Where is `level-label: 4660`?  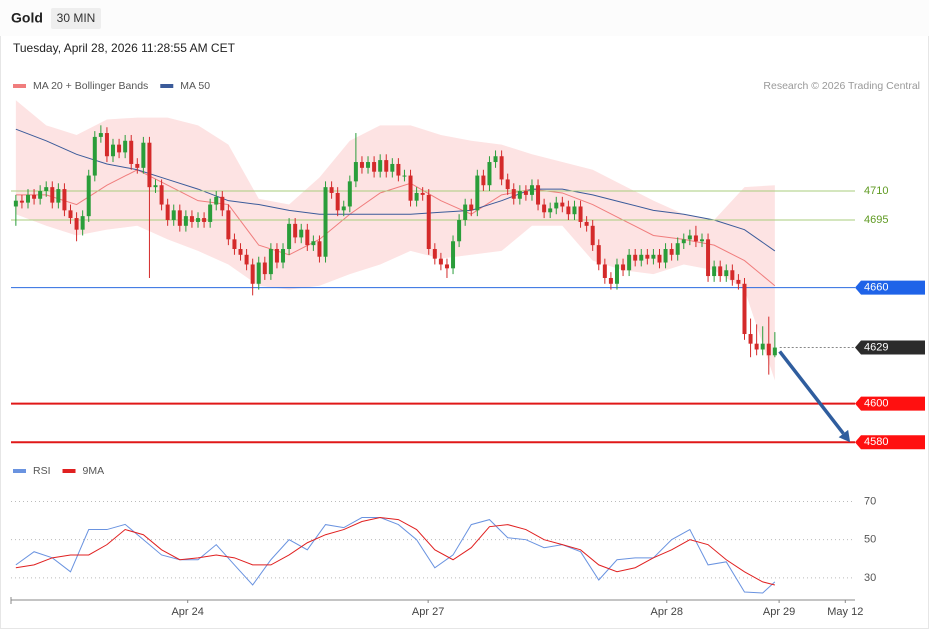 level-label: 4660 is located at coordinates (876, 288).